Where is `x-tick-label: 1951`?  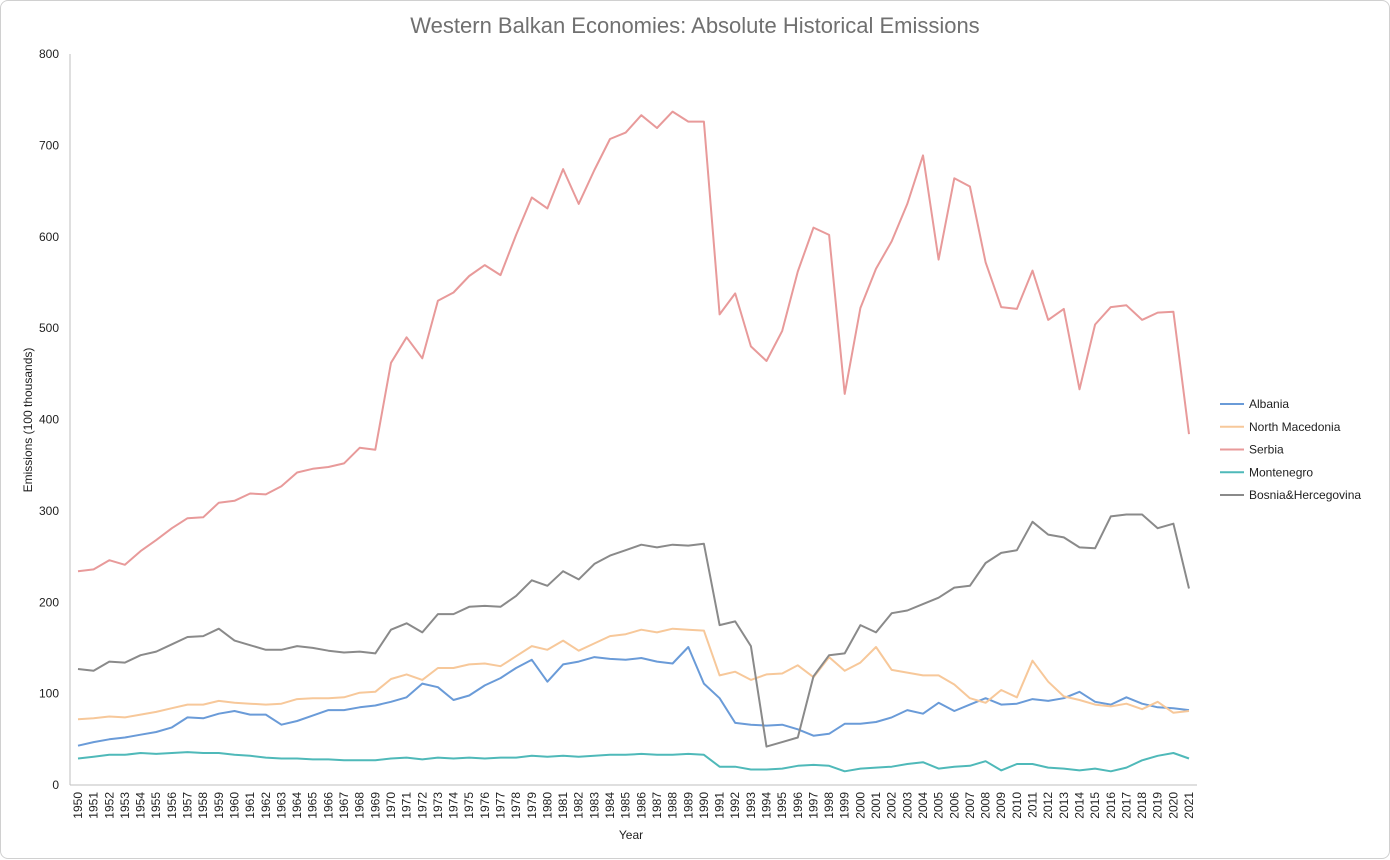 x-tick-label: 1951 is located at coordinates (94, 805).